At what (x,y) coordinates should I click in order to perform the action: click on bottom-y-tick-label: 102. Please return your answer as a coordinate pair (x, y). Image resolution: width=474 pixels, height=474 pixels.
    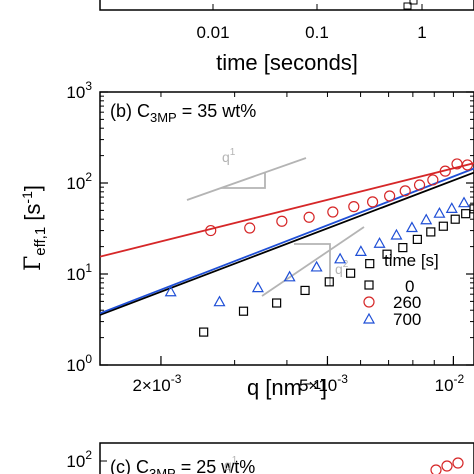
    Looking at the image, I should click on (79, 459).